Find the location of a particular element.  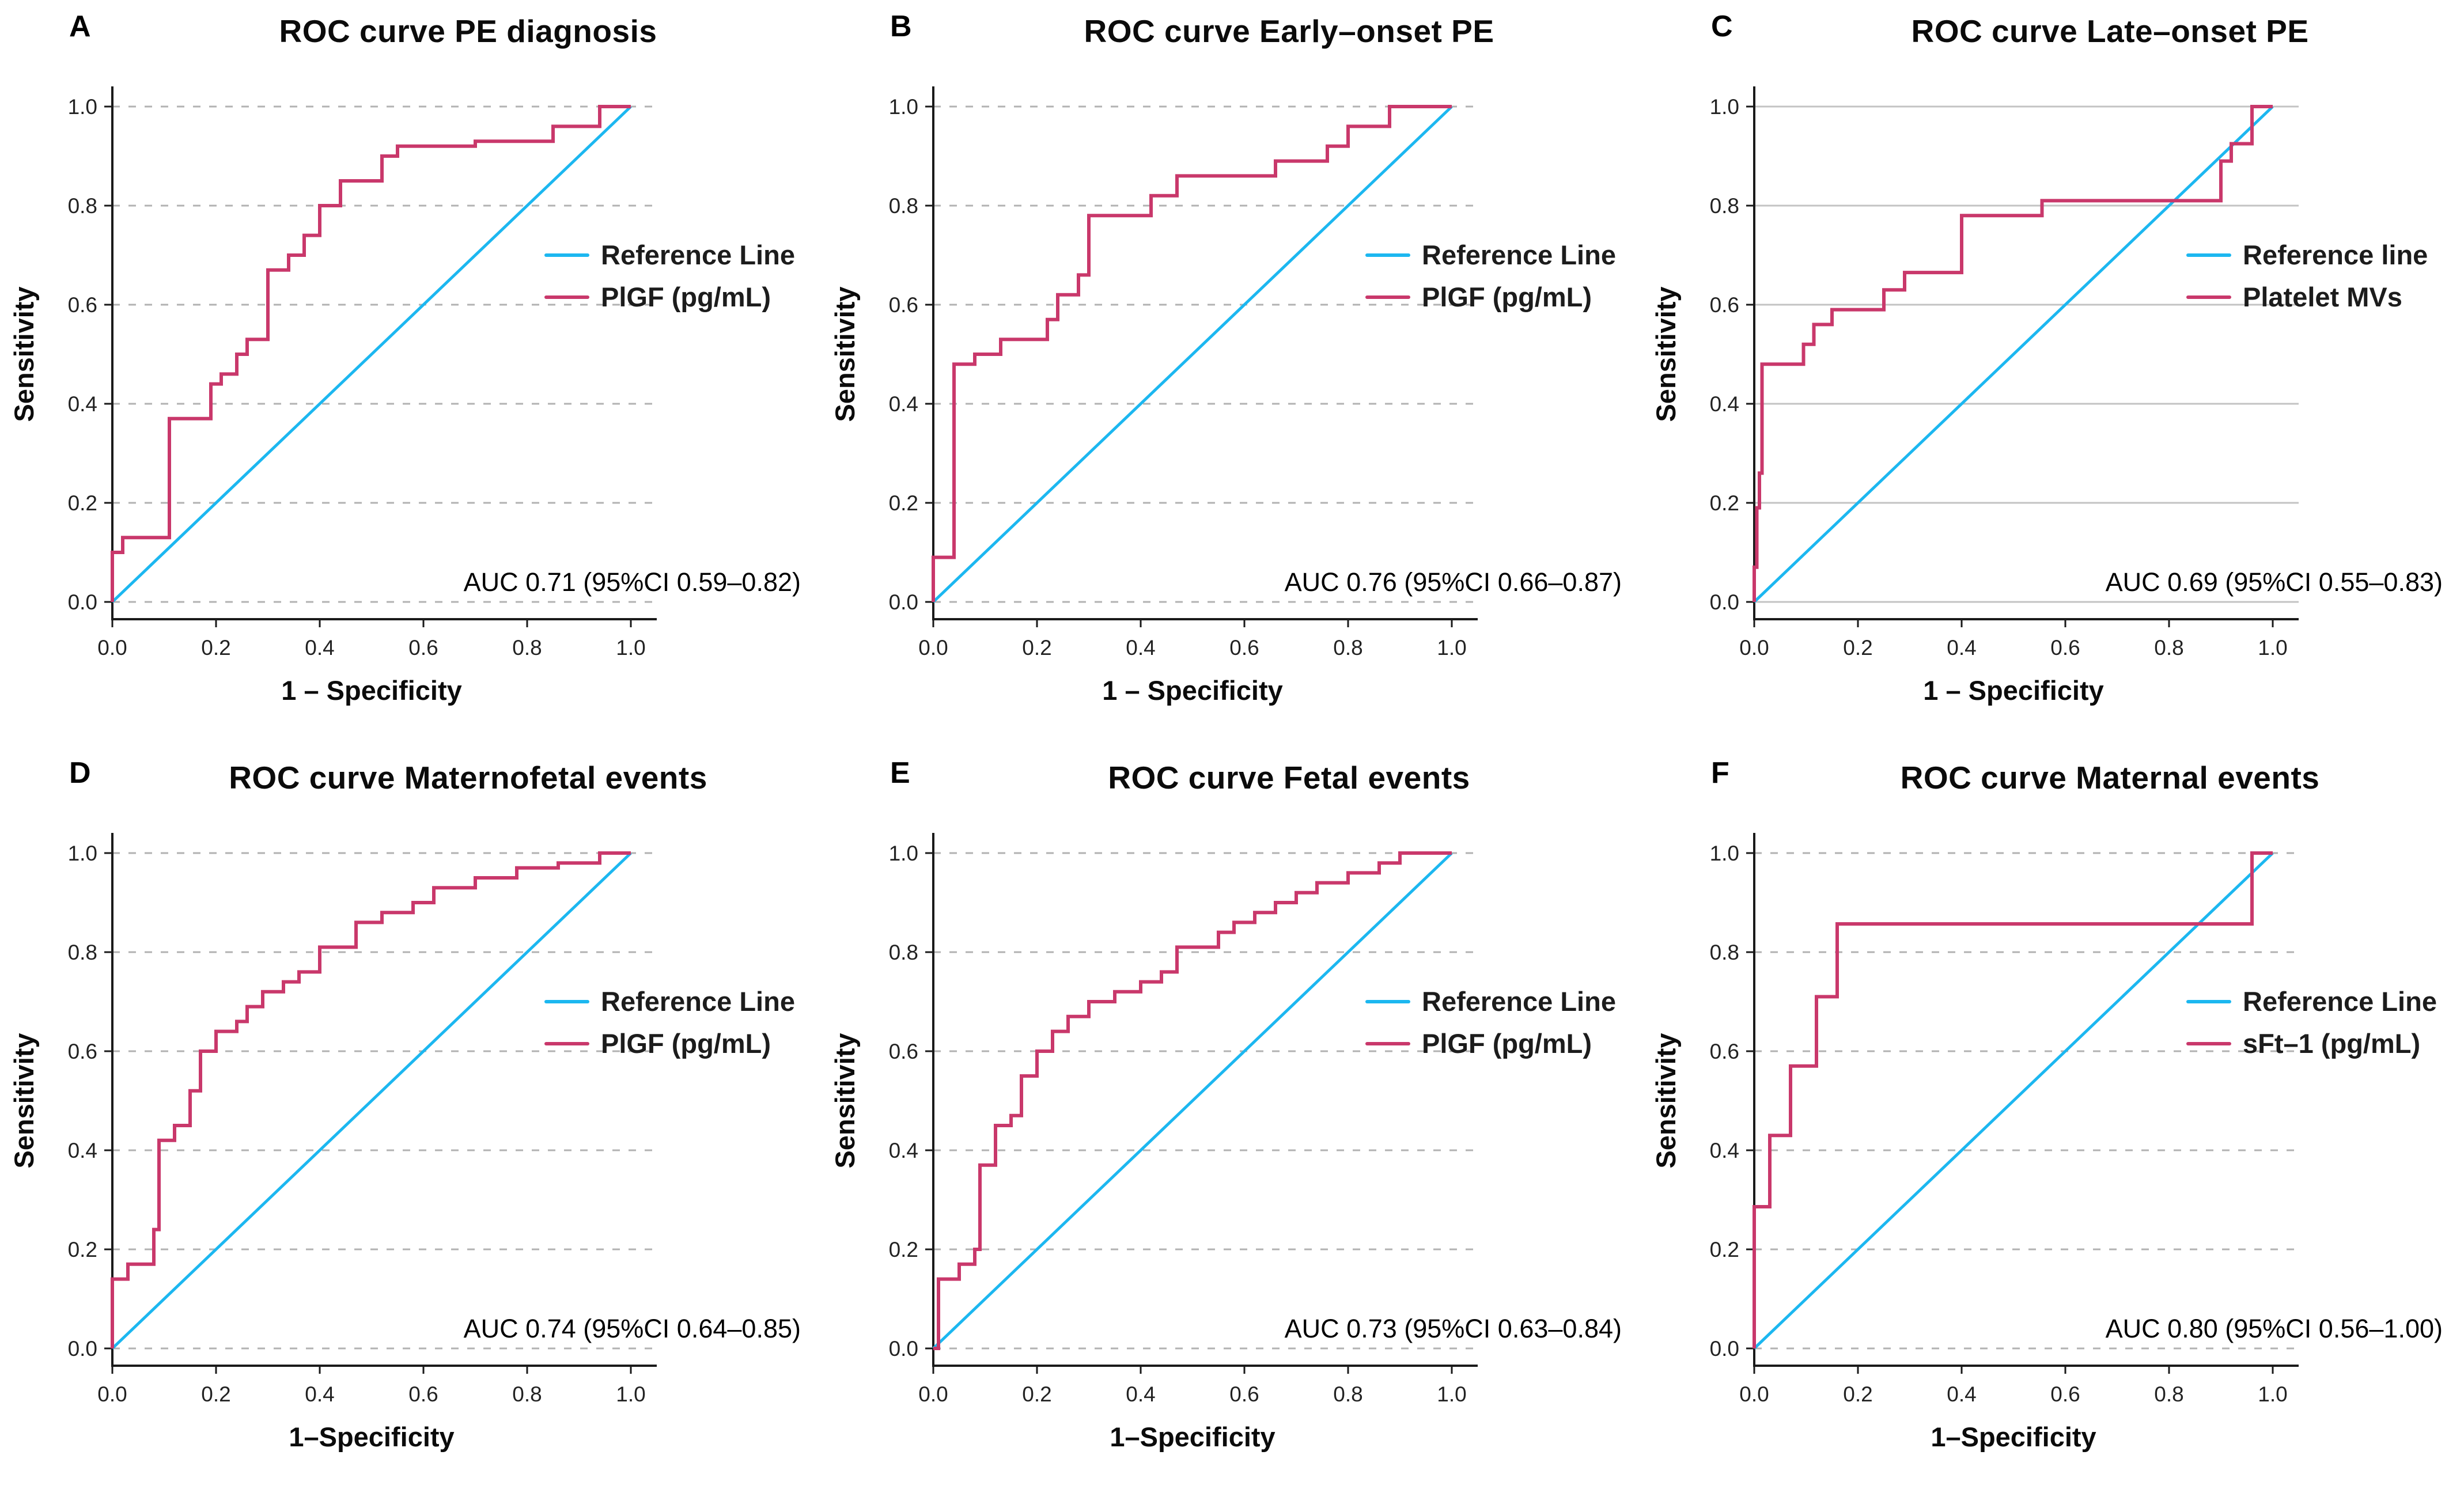

legend-label: Reference line is located at coordinates (2335, 255).